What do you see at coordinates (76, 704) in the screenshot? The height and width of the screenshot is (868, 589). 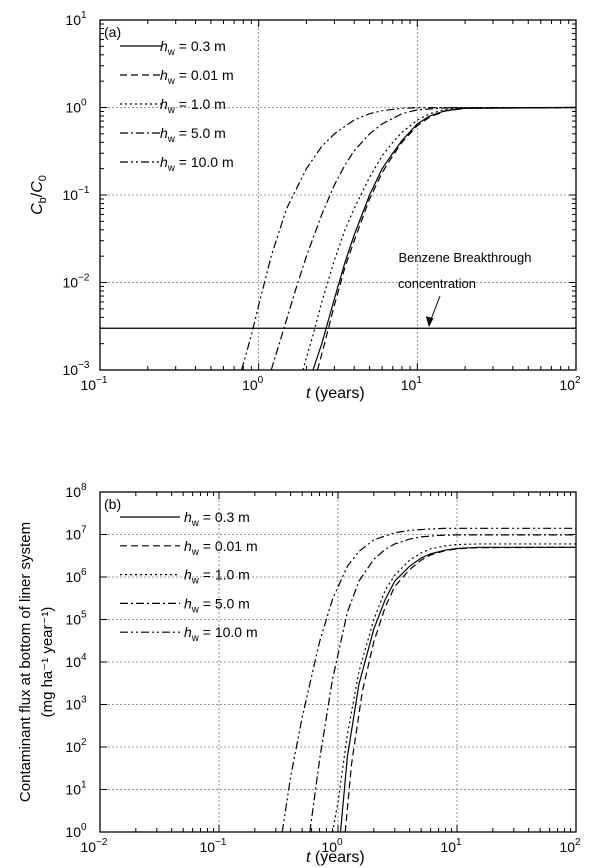 I see `y-tick-label: 10³` at bounding box center [76, 704].